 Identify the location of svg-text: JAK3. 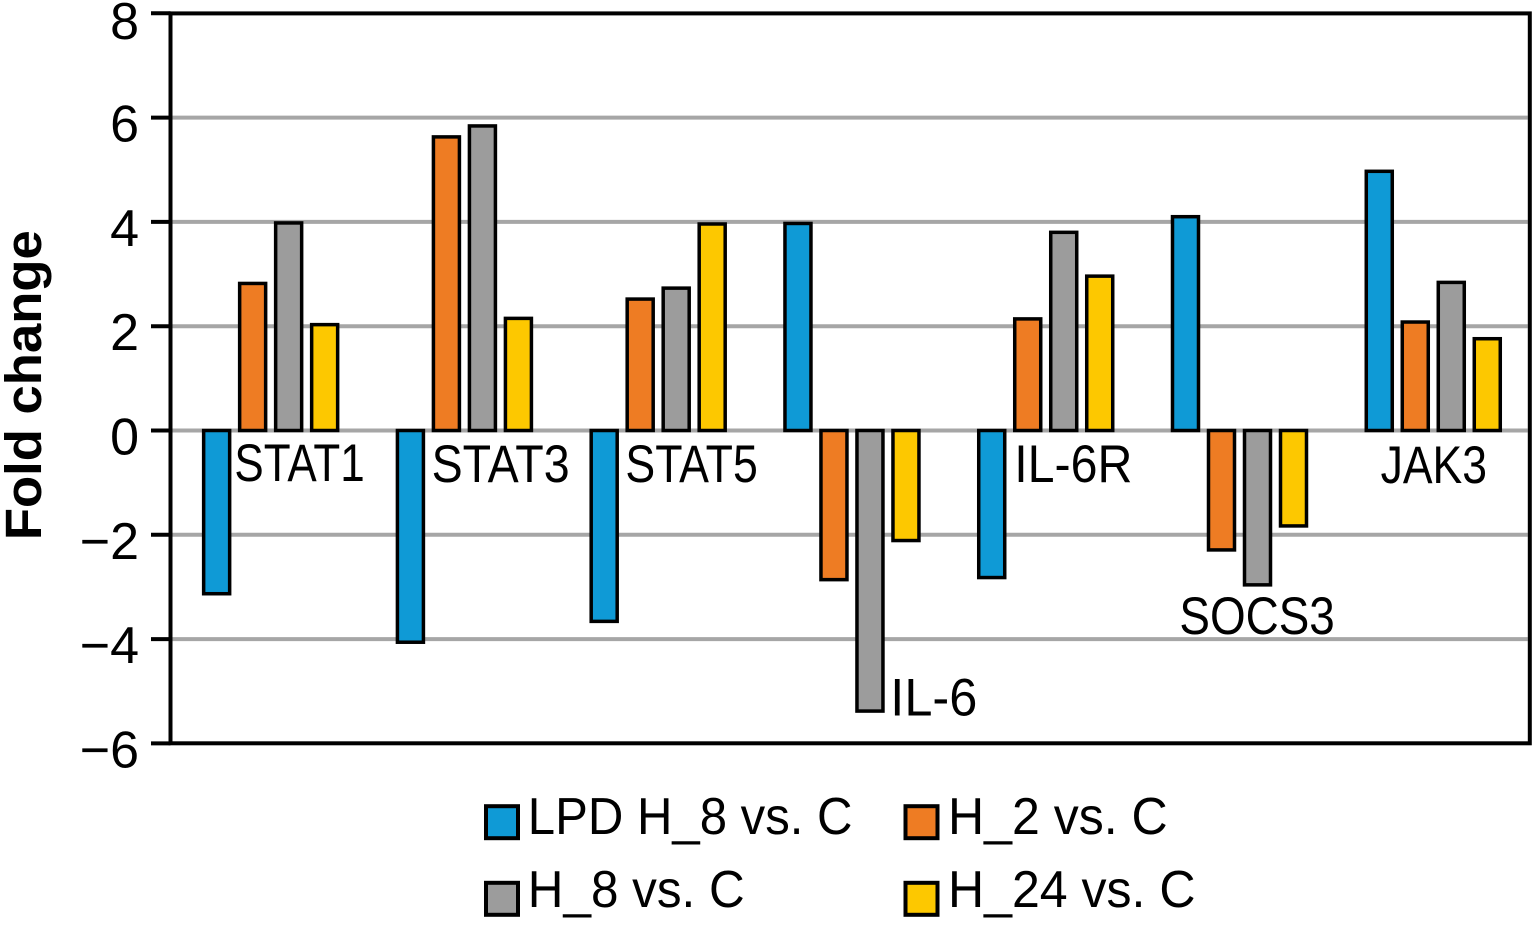
(1434, 465).